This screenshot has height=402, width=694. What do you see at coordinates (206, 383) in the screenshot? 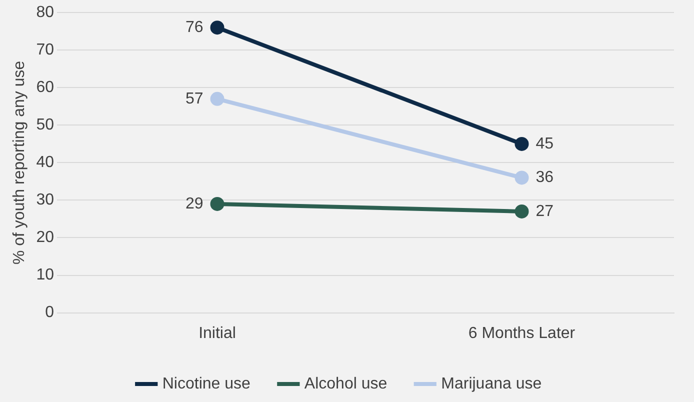
I see `legend-label: Nicotine use` at bounding box center [206, 383].